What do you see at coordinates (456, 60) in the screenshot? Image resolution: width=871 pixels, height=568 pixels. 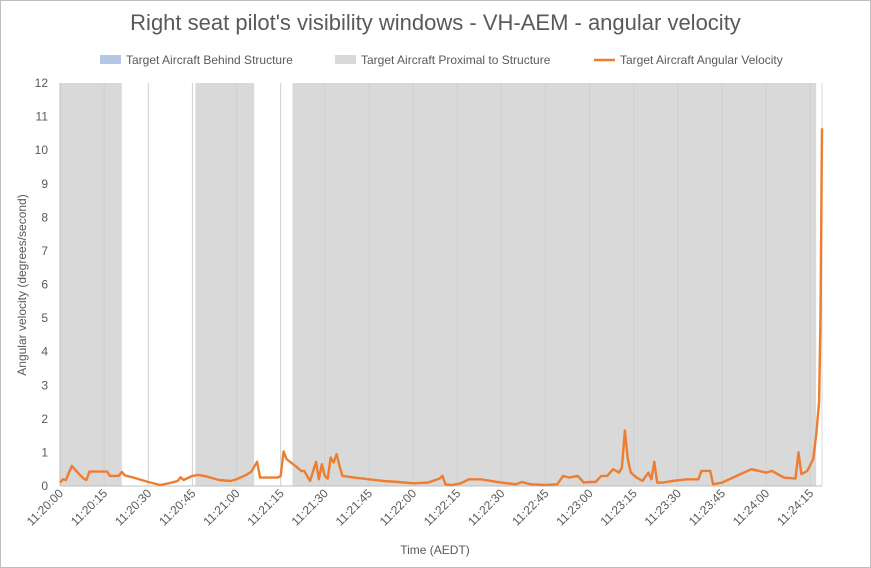 I see `legend-label-1: Target Aircraft Proximal to Structure` at bounding box center [456, 60].